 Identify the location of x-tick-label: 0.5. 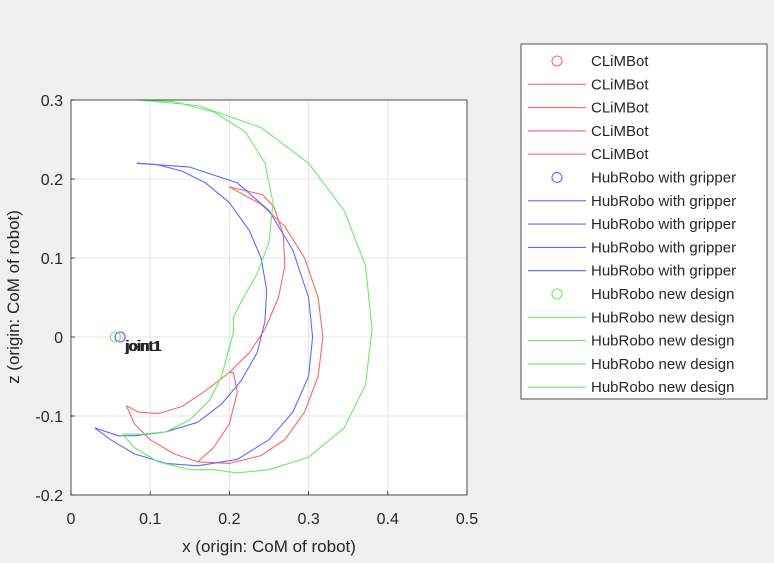
(467, 519).